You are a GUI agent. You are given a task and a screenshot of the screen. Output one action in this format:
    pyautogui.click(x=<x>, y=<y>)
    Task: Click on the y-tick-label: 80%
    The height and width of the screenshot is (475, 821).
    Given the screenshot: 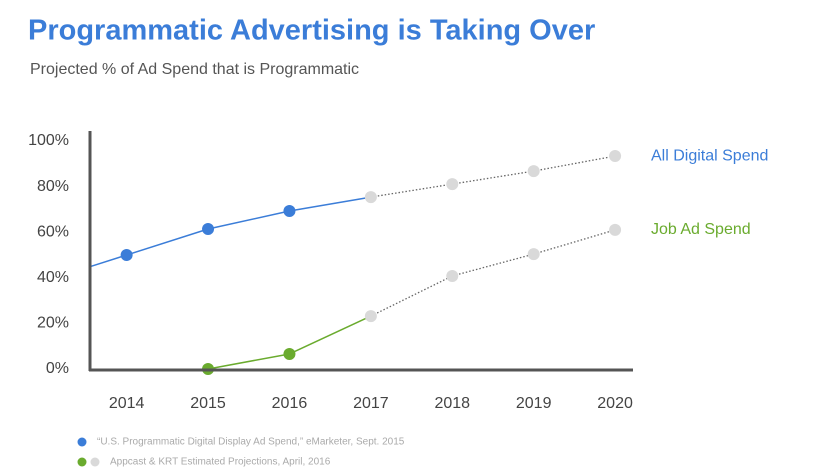 What is the action you would take?
    pyautogui.click(x=53, y=186)
    